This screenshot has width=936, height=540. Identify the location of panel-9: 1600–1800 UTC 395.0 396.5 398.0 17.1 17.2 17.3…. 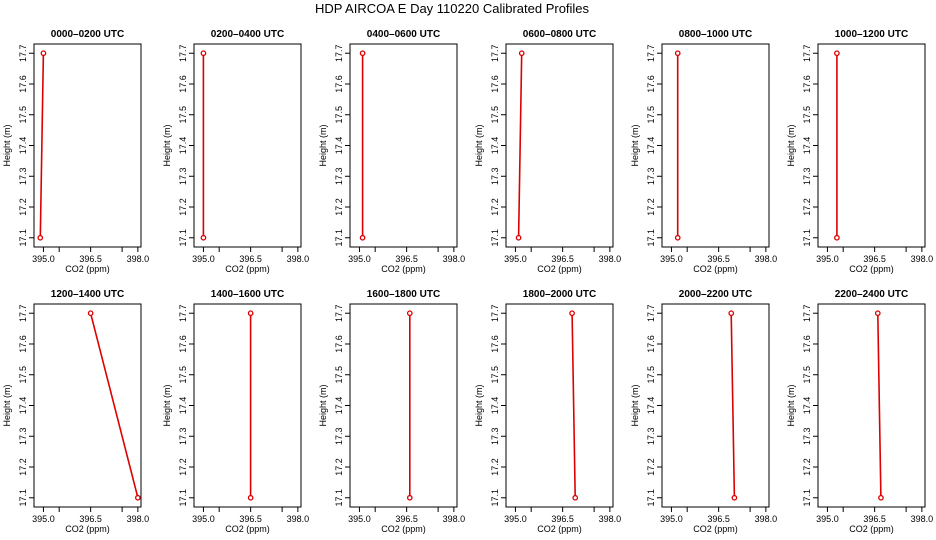
(391, 411).